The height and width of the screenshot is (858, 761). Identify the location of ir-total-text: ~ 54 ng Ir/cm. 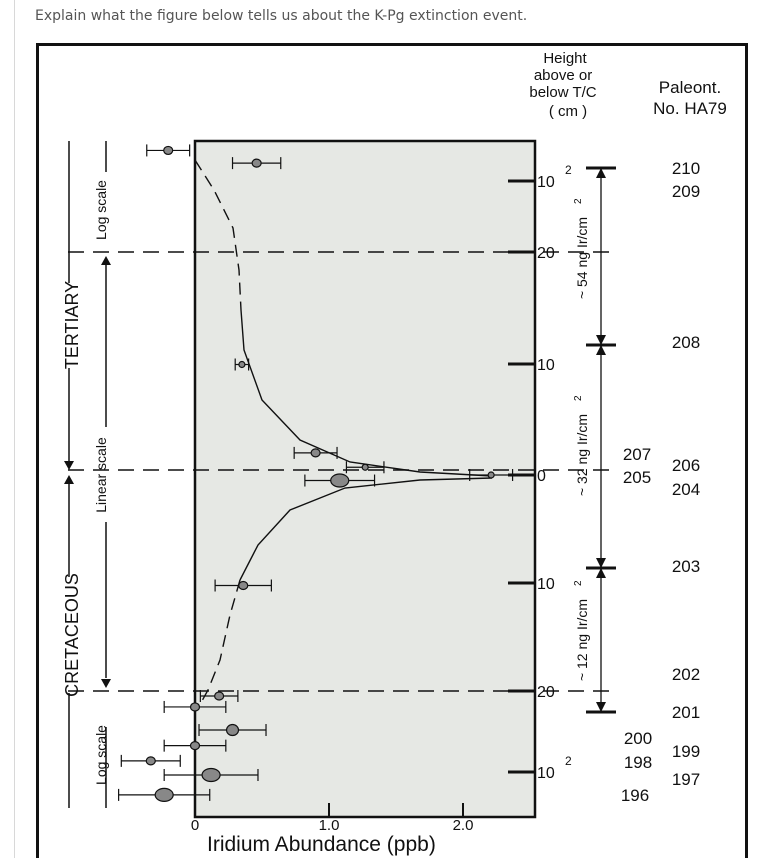
(582, 258).